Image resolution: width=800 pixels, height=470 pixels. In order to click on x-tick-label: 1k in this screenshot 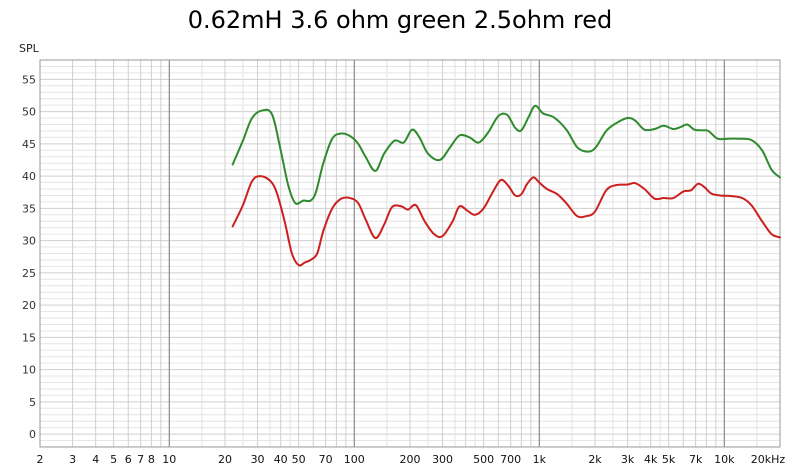, I will do `click(540, 459)`.